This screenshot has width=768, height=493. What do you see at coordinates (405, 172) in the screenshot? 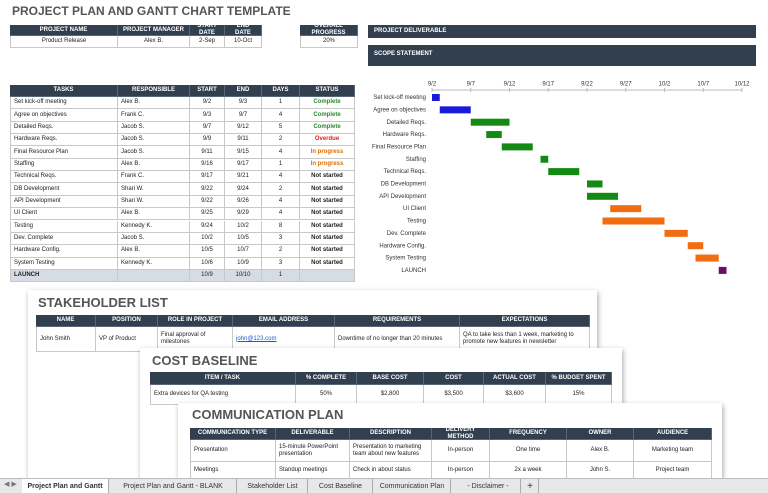
I see `gantt-label: Technical Reqs.` at bounding box center [405, 172].